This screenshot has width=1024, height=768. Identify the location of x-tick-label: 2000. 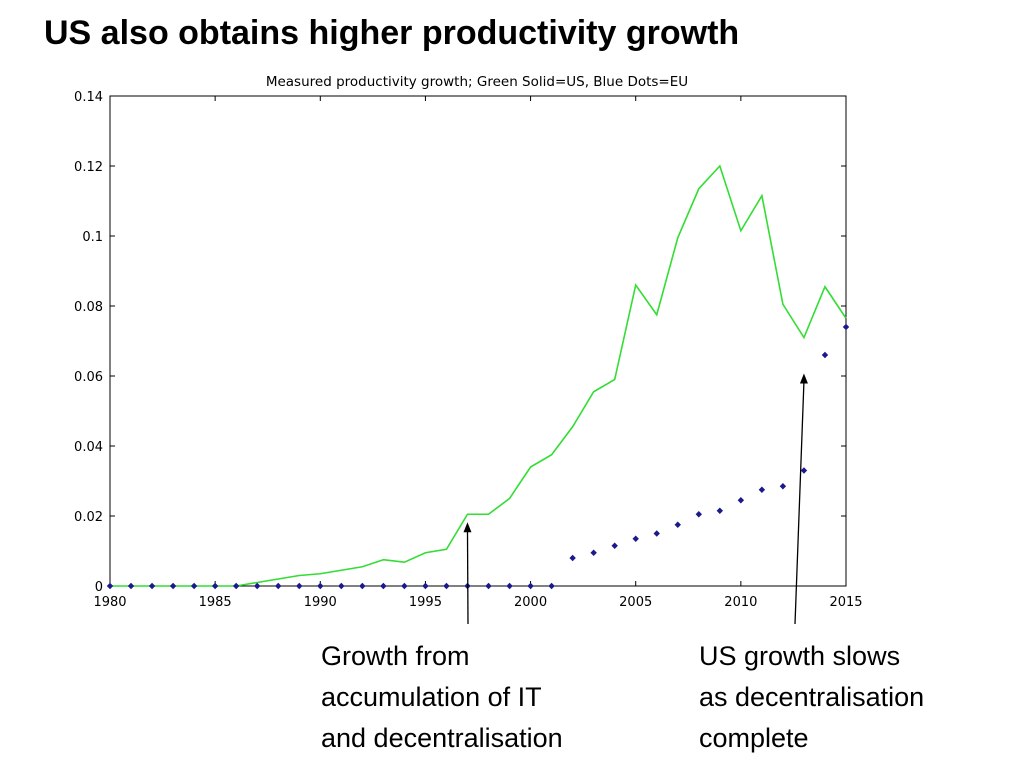
(530, 602).